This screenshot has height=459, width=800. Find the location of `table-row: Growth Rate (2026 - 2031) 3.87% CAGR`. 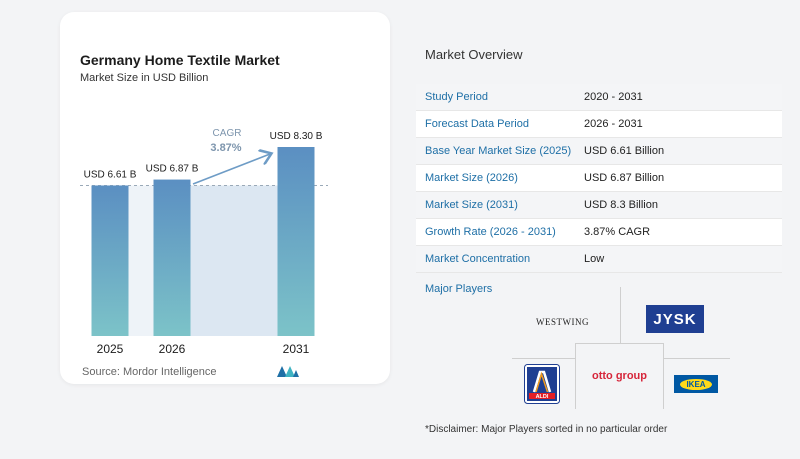

table-row: Growth Rate (2026 - 2031) 3.87% CAGR is located at coordinates (599, 232).